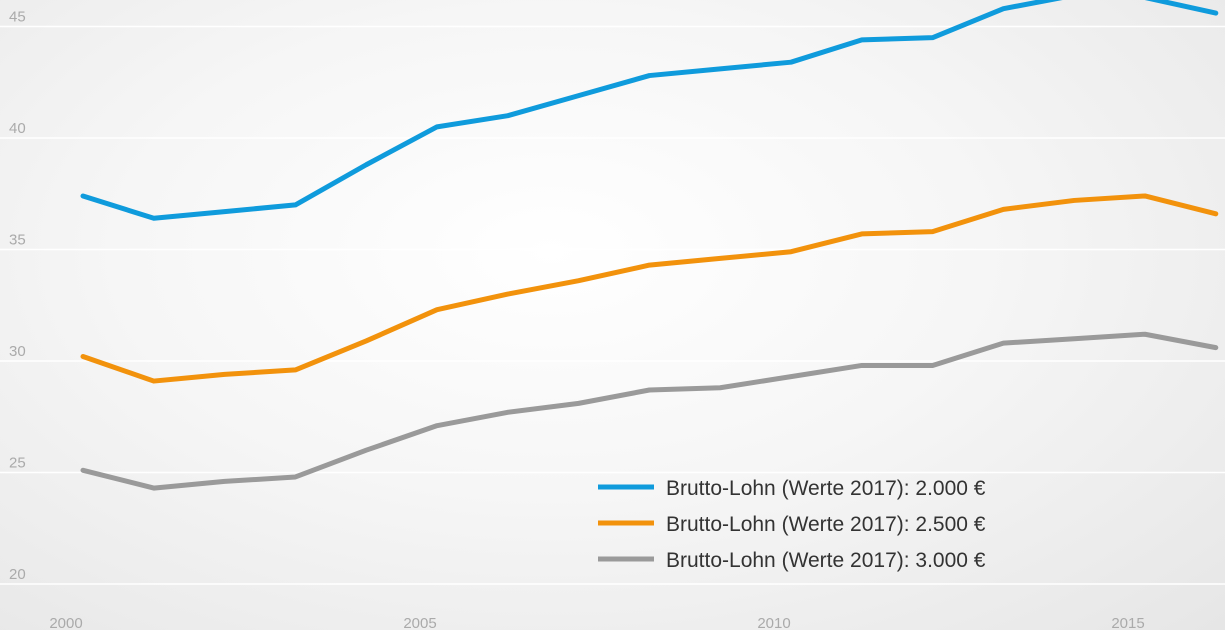 This screenshot has height=630, width=1225. I want to click on x-tick-label: 2000, so click(65, 622).